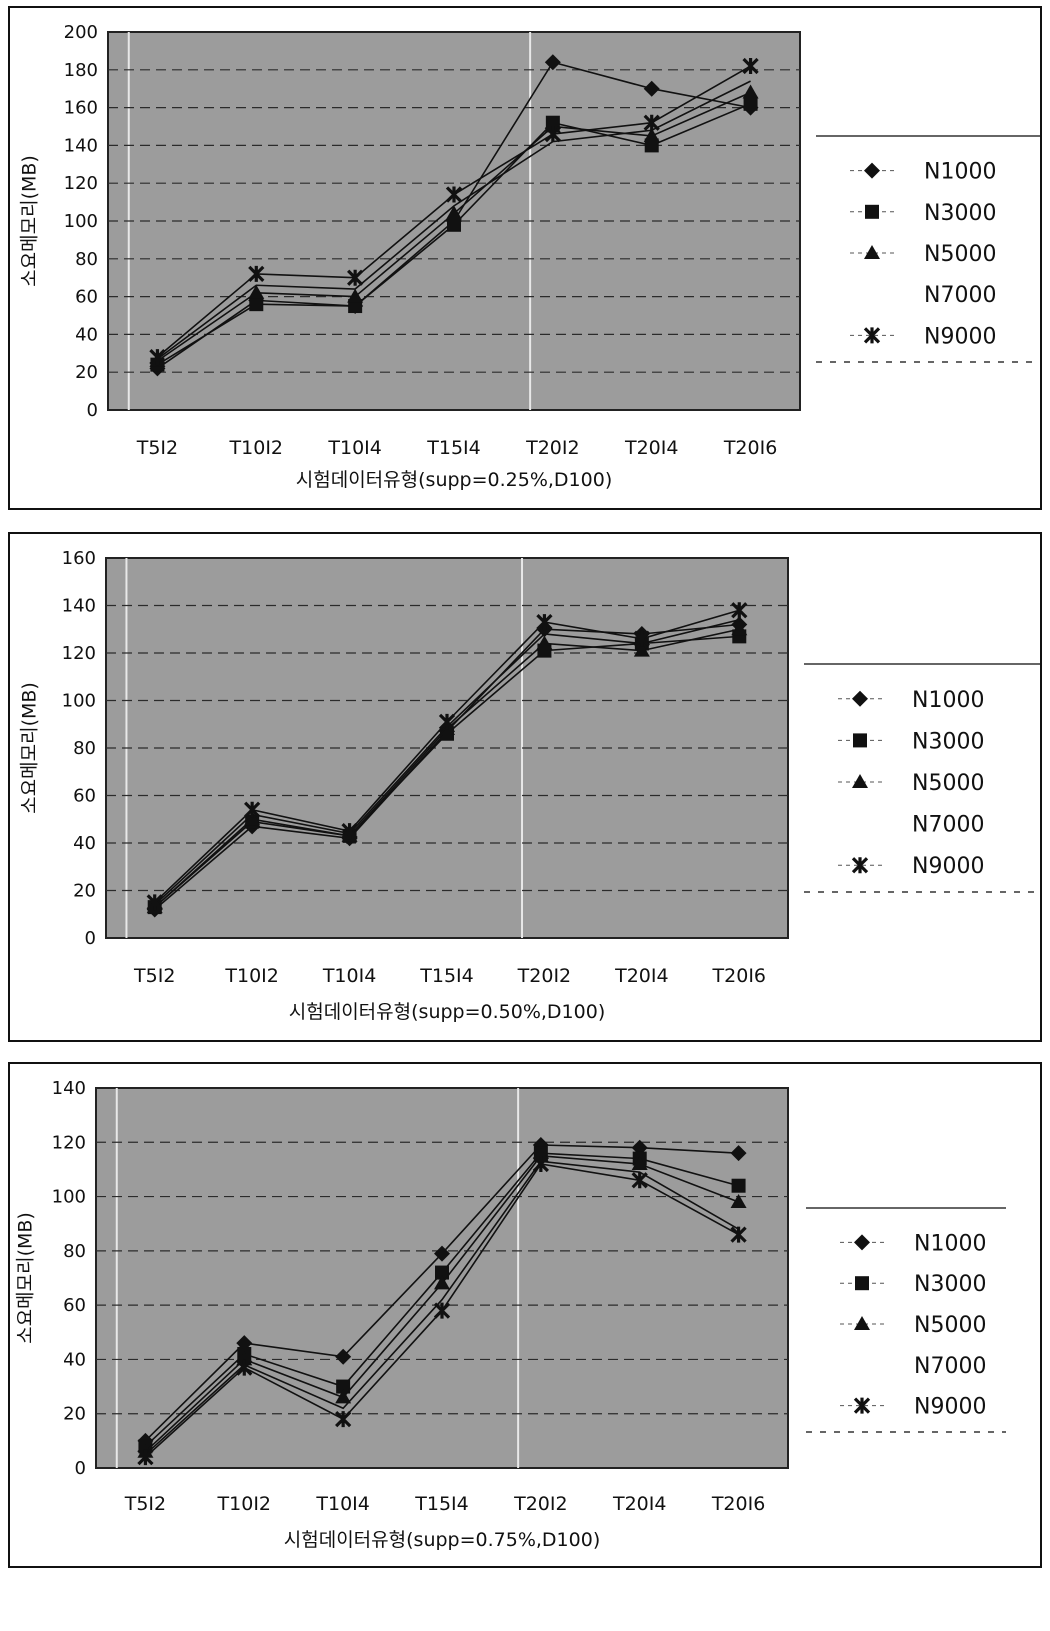 Image resolution: width=1050 pixels, height=1631 pixels. I want to click on x-category-label: T20I6, so click(750, 448).